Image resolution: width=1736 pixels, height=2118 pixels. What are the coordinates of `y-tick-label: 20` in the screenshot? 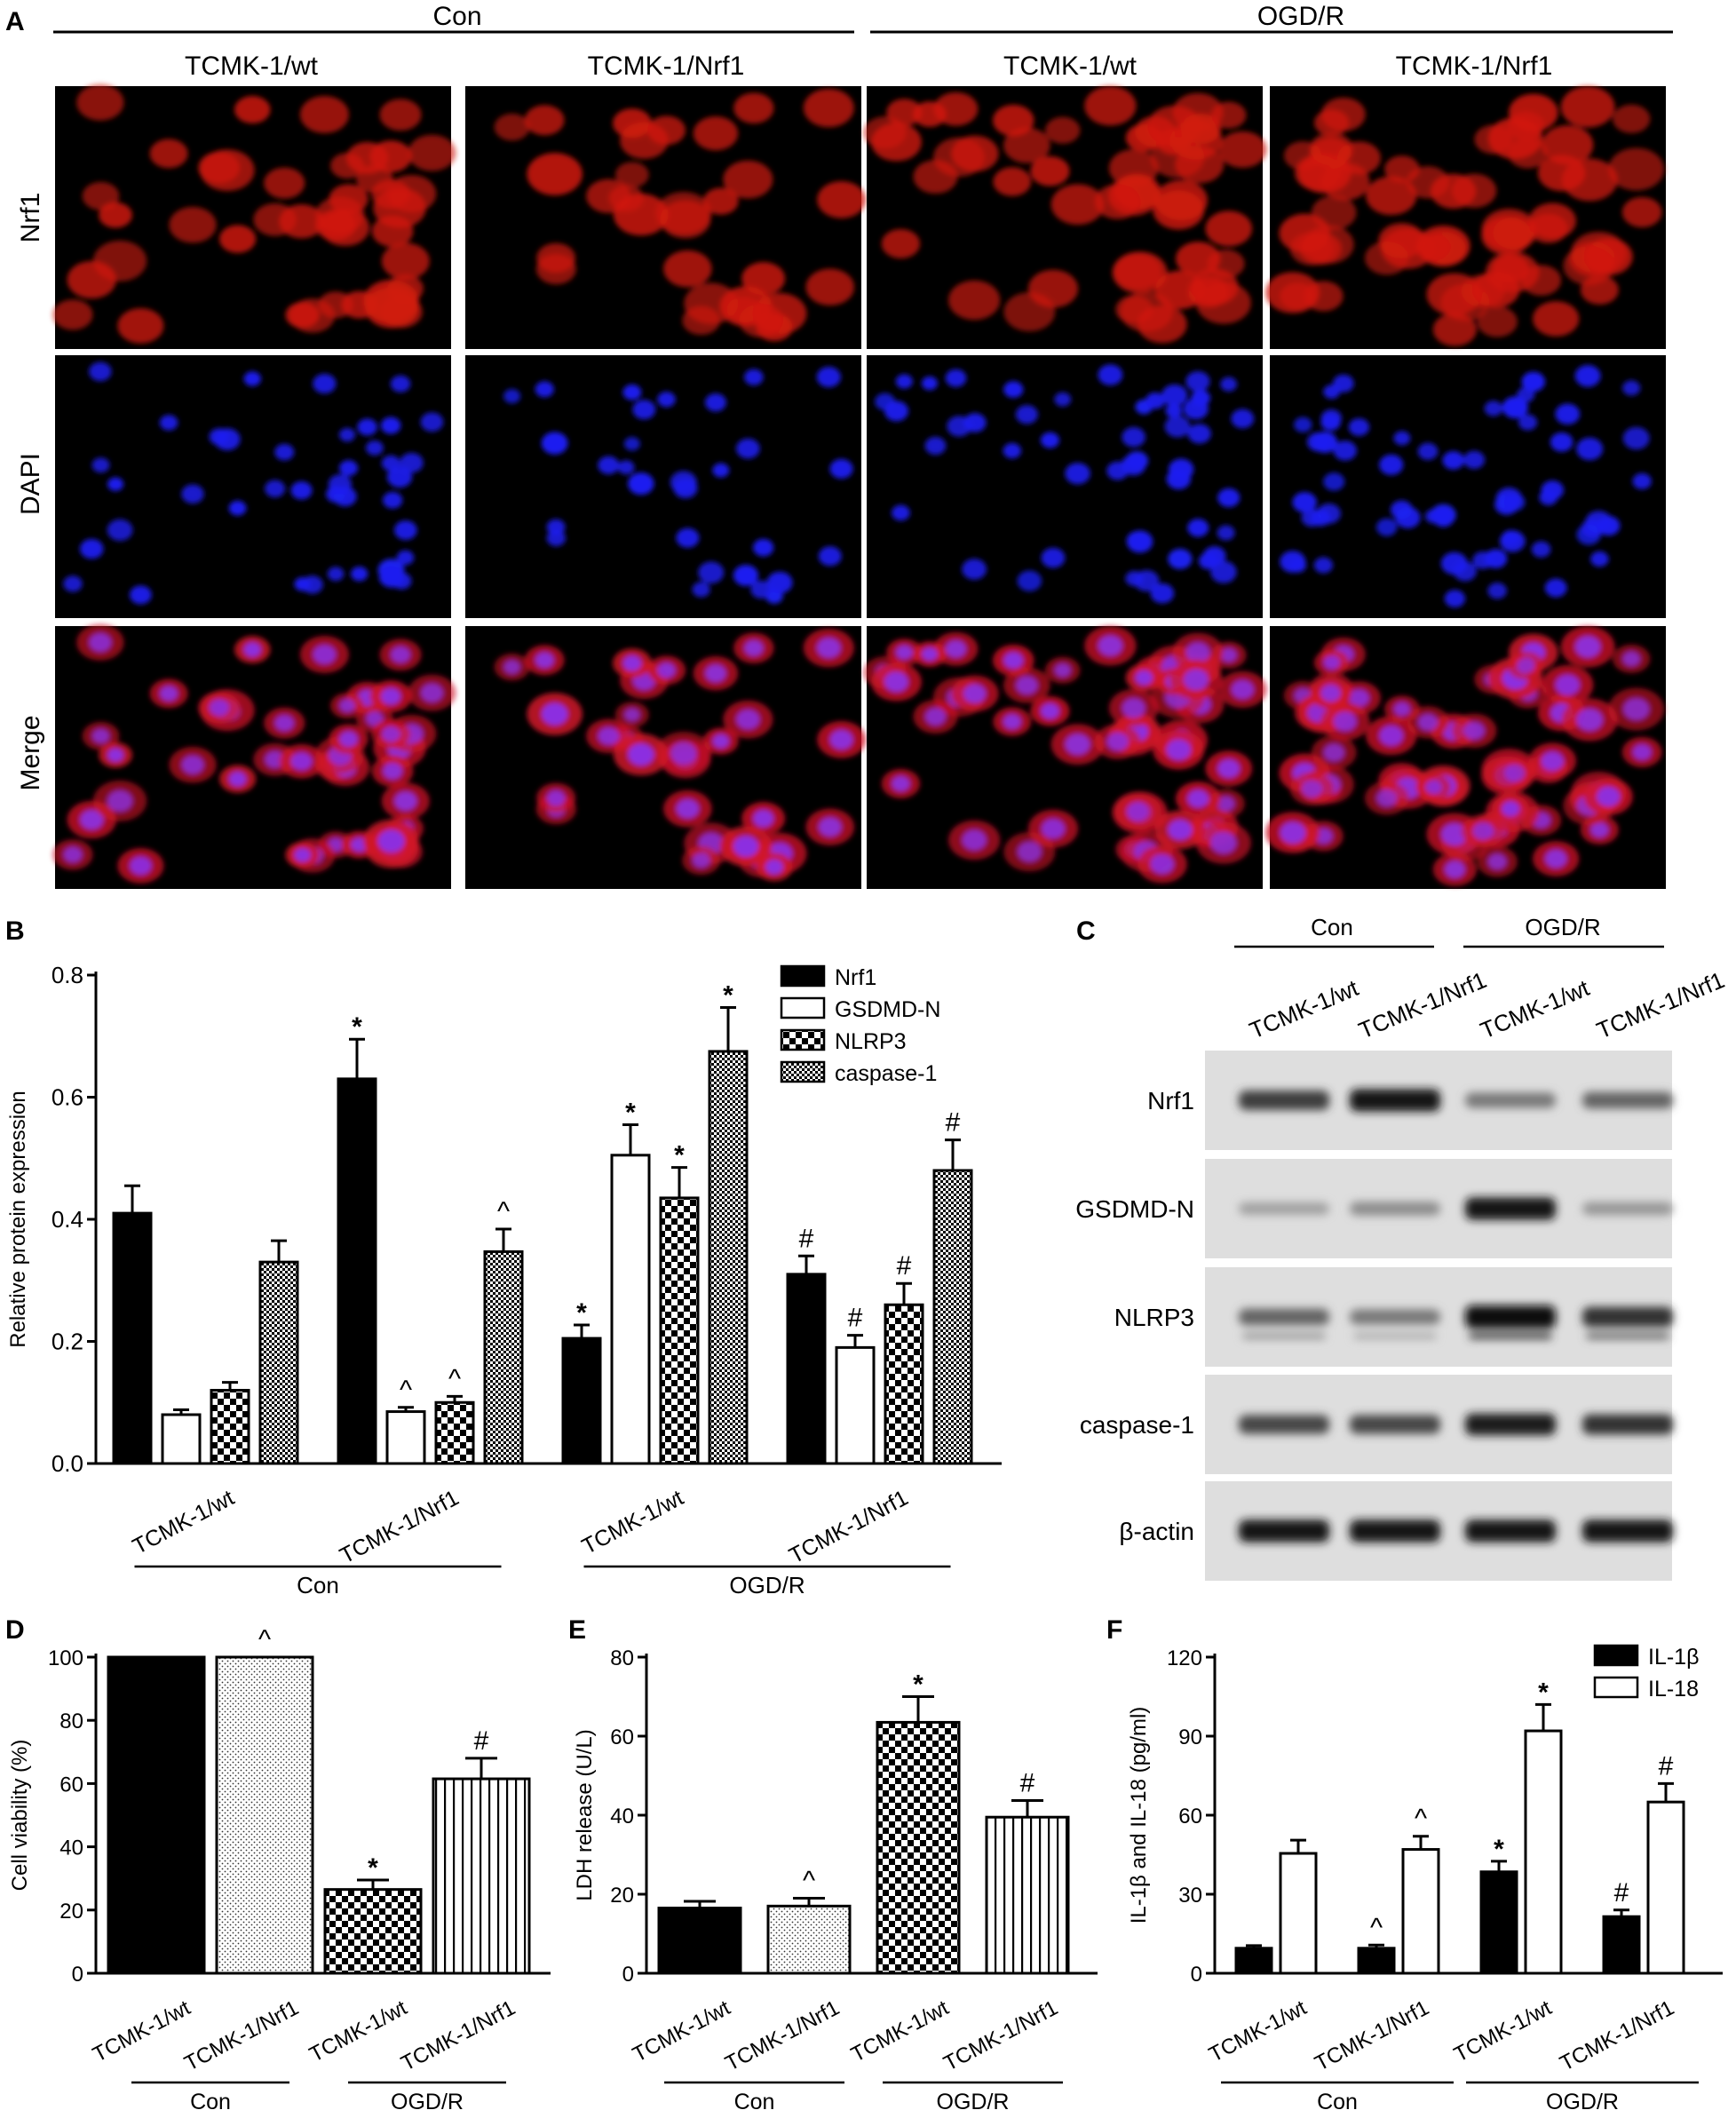 It's located at (622, 1896).